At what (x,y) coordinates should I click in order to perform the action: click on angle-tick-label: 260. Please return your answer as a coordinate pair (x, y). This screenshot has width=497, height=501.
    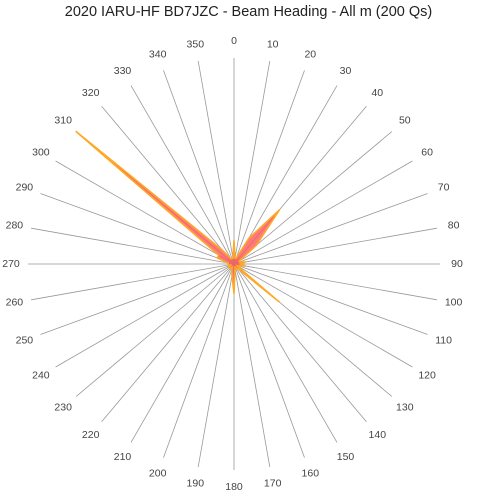
    Looking at the image, I should click on (15, 303).